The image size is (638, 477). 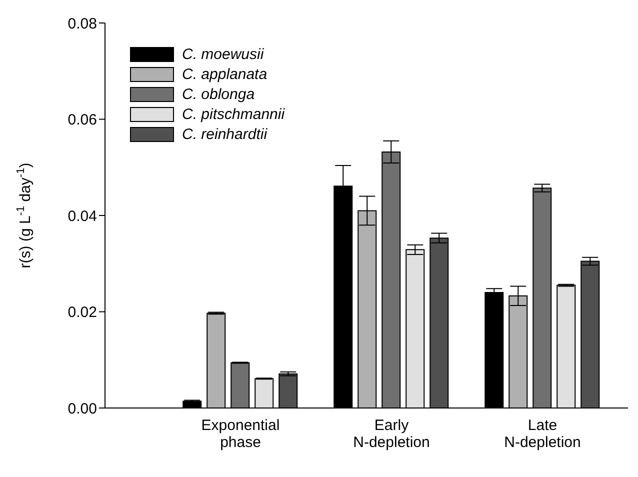 What do you see at coordinates (82, 313) in the screenshot?
I see `y-tick-label: 0.02` at bounding box center [82, 313].